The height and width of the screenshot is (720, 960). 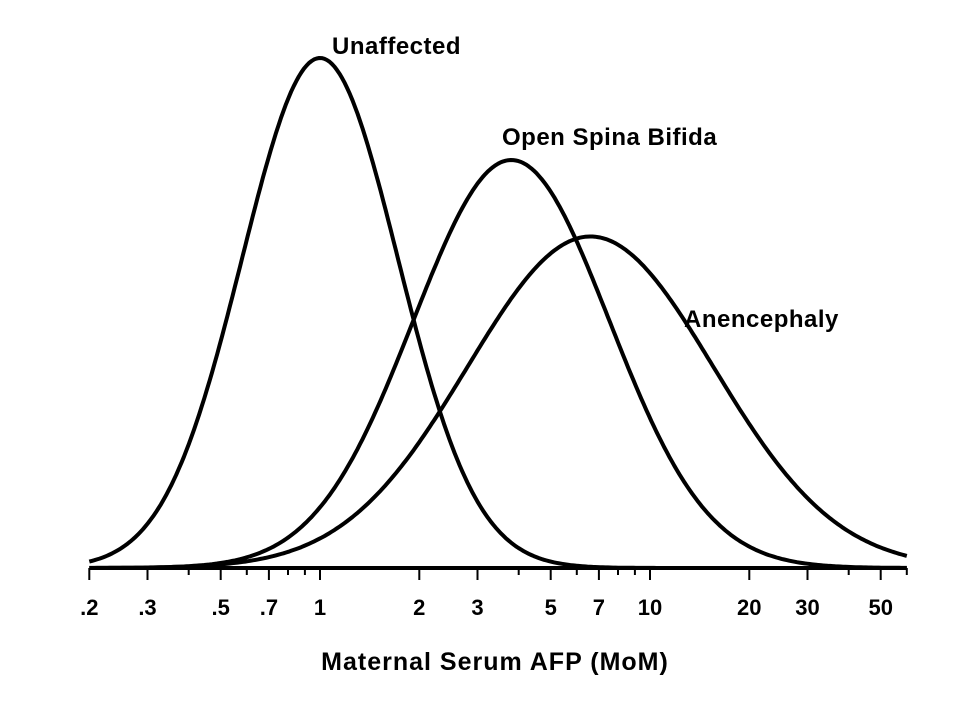 What do you see at coordinates (609, 137) in the screenshot?
I see `series-label-open-spina-bifida: Open Spina Bifida` at bounding box center [609, 137].